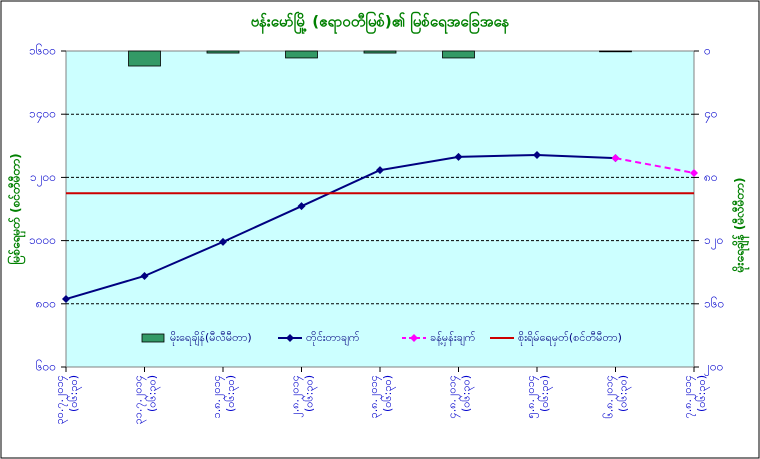  What do you see at coordinates (153, 338) in the screenshot?
I see `legend-swatch` at bounding box center [153, 338].